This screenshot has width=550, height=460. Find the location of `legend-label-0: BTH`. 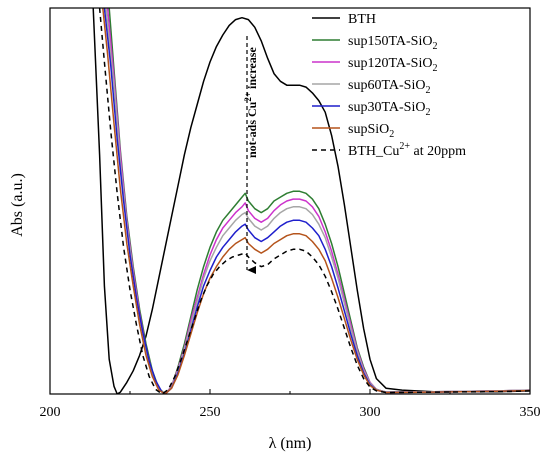

legend-label-0: BTH is located at coordinates (362, 19).